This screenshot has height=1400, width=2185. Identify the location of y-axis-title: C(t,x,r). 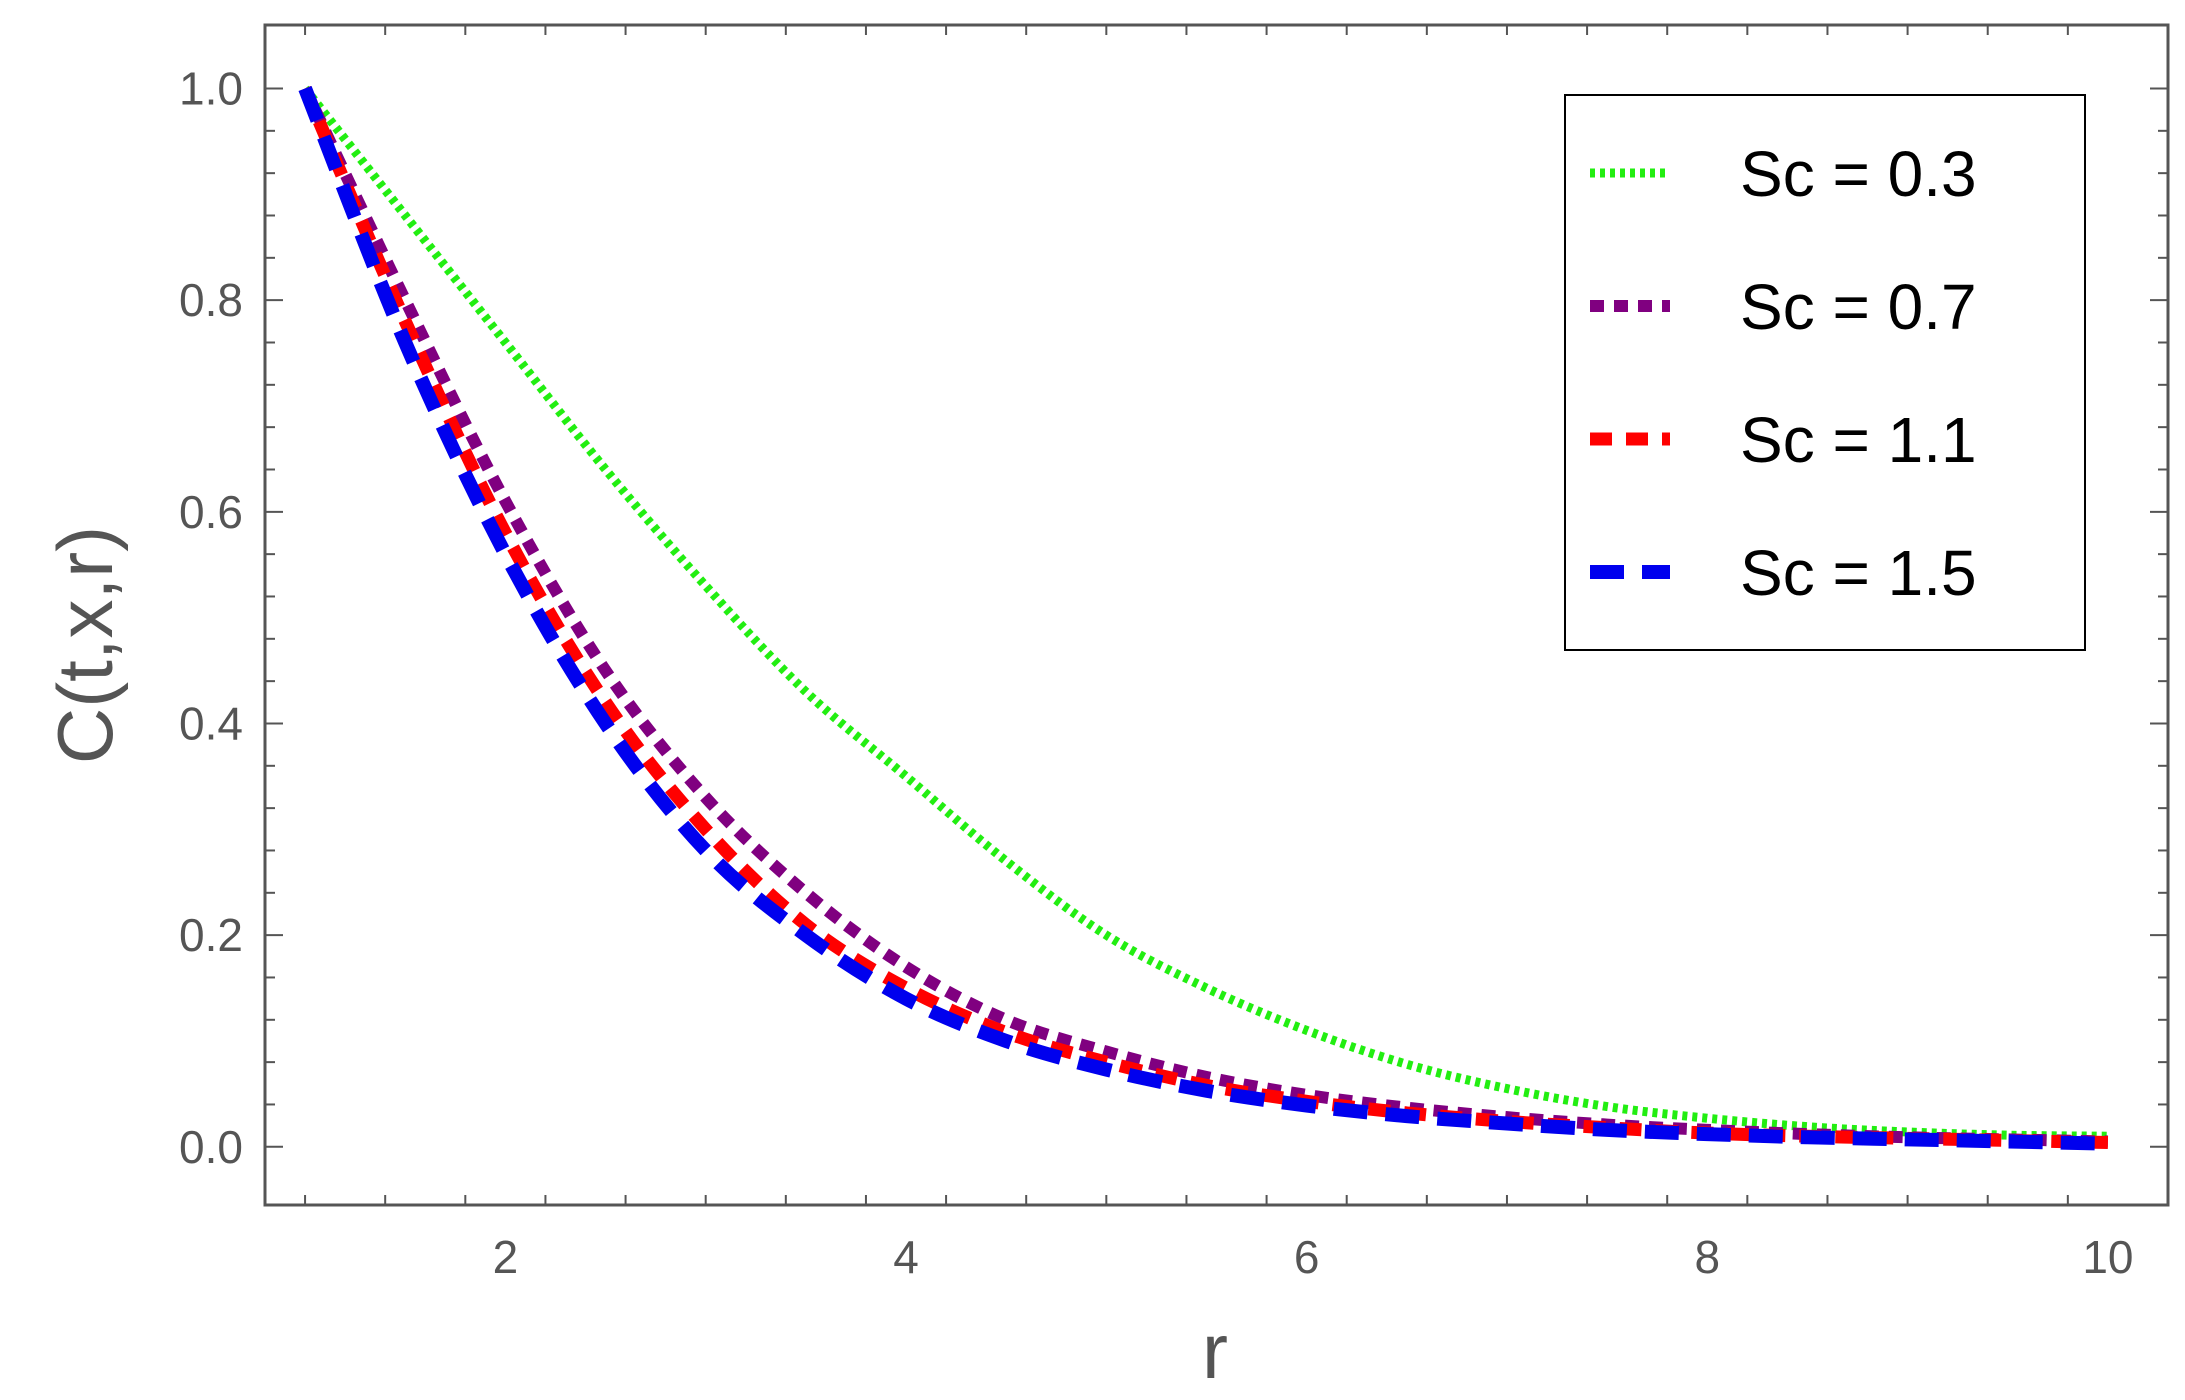
(85, 645).